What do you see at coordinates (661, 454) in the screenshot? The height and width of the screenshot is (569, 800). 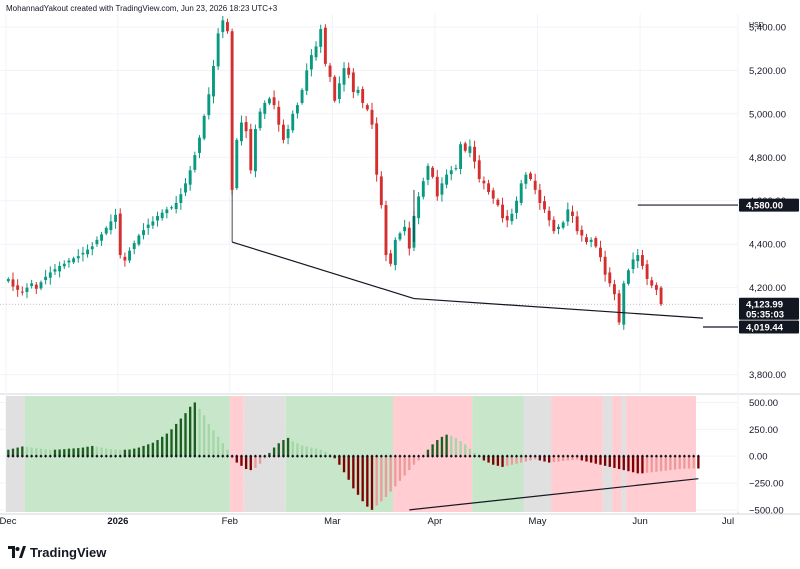 I see `zone-red` at bounding box center [661, 454].